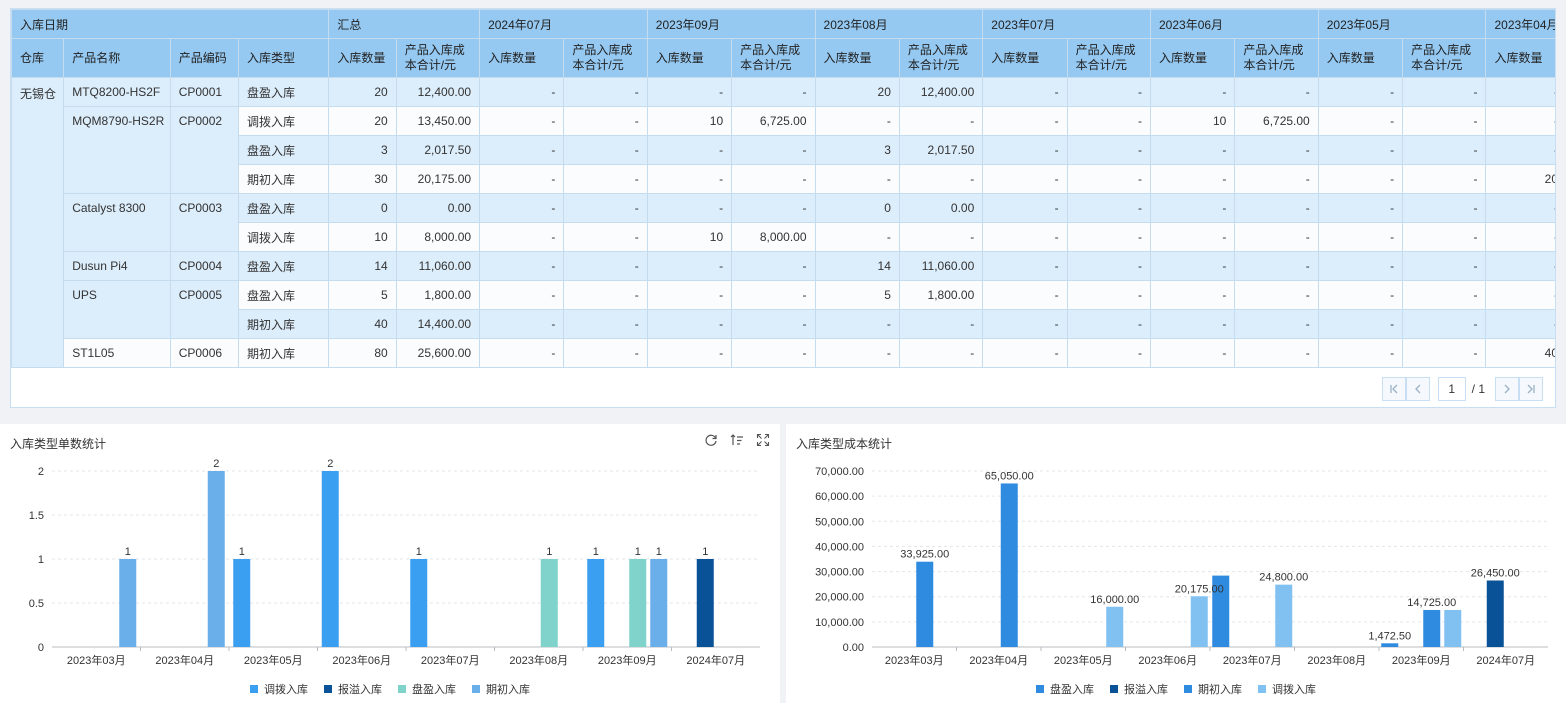 The height and width of the screenshot is (703, 1566). Describe the element at coordinates (1220, 690) in the screenshot. I see `legend-label: 期初入库` at that location.